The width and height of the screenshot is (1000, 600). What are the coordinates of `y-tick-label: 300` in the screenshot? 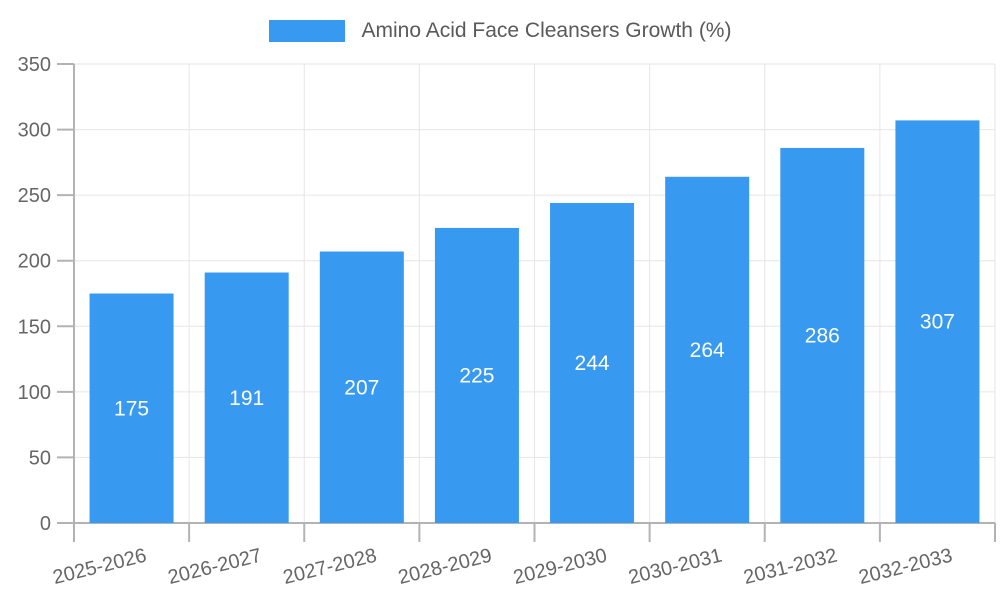 It's located at (34, 131).